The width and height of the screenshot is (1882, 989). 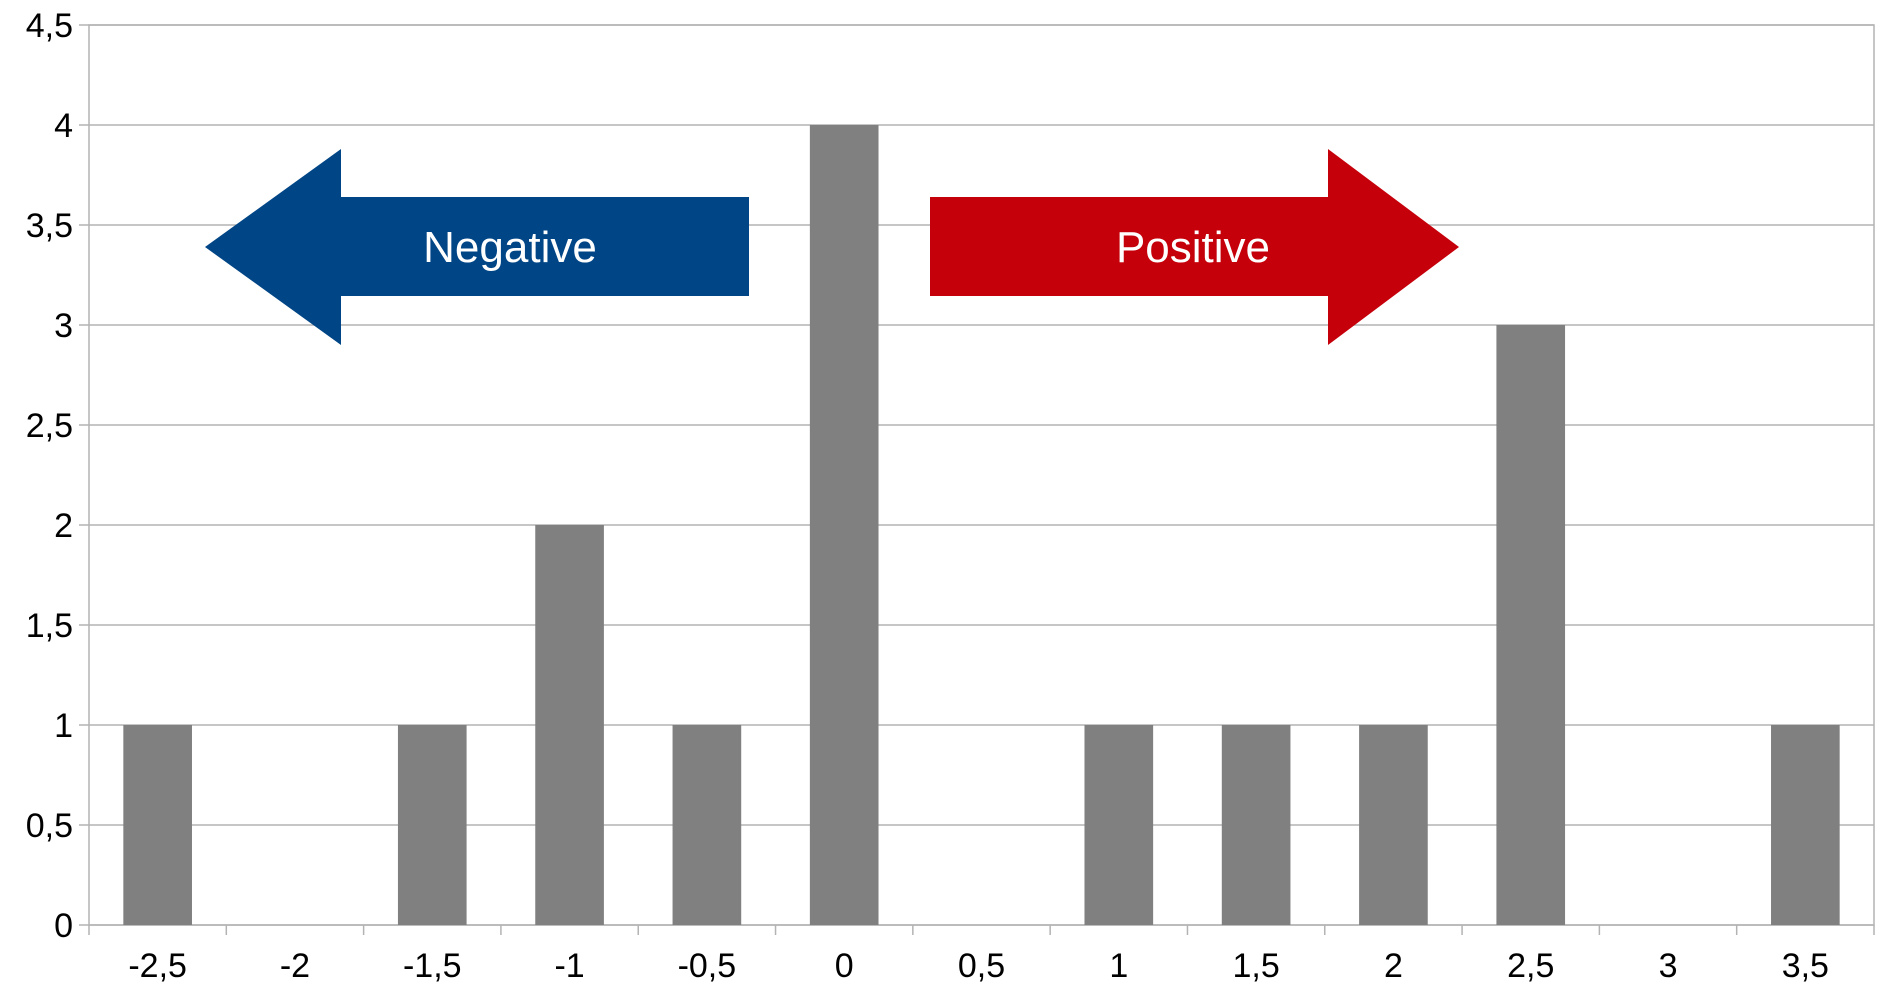 I want to click on positive-arrow-label: Positive, so click(x=1193, y=247).